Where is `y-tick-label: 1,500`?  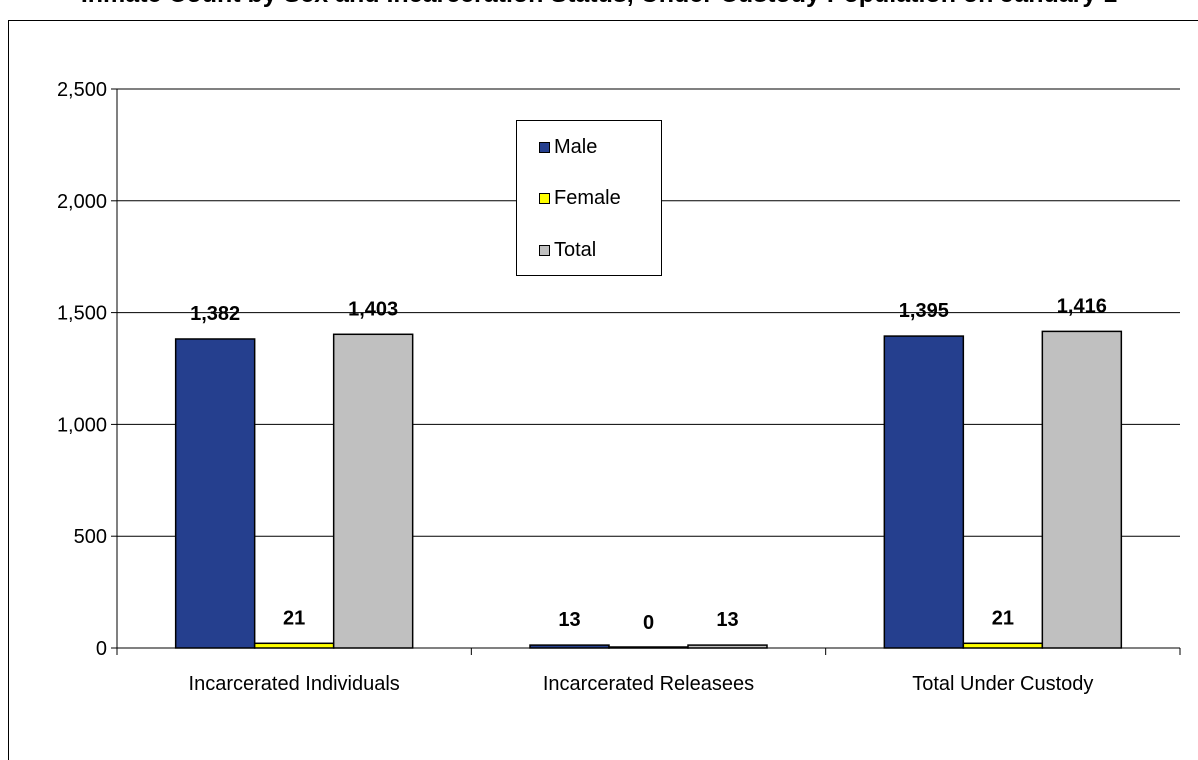 y-tick-label: 1,500 is located at coordinates (82, 314).